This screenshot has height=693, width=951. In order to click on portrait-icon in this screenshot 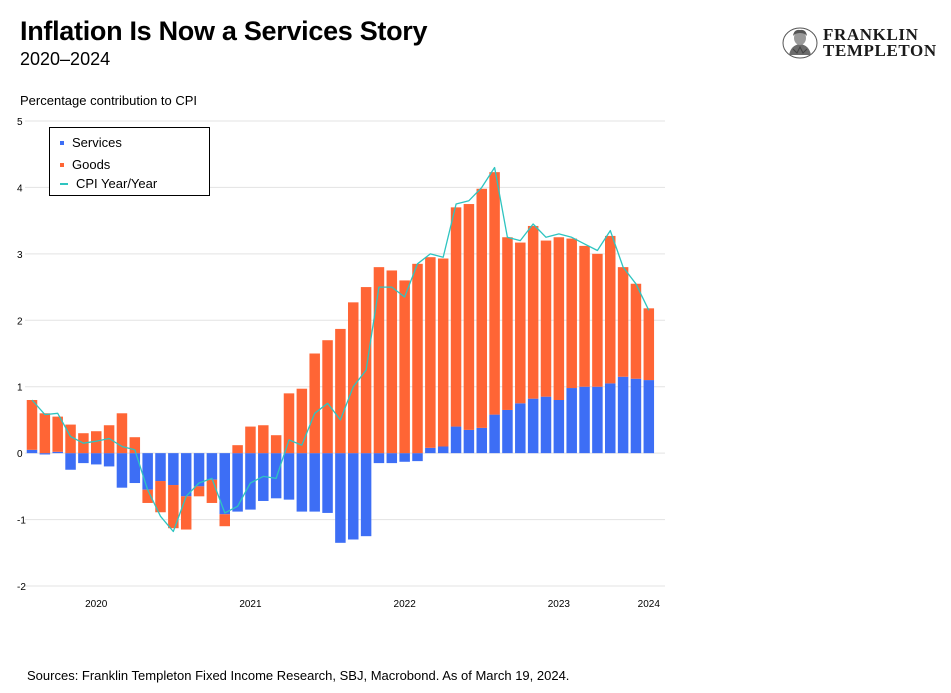, I will do `click(800, 43)`.